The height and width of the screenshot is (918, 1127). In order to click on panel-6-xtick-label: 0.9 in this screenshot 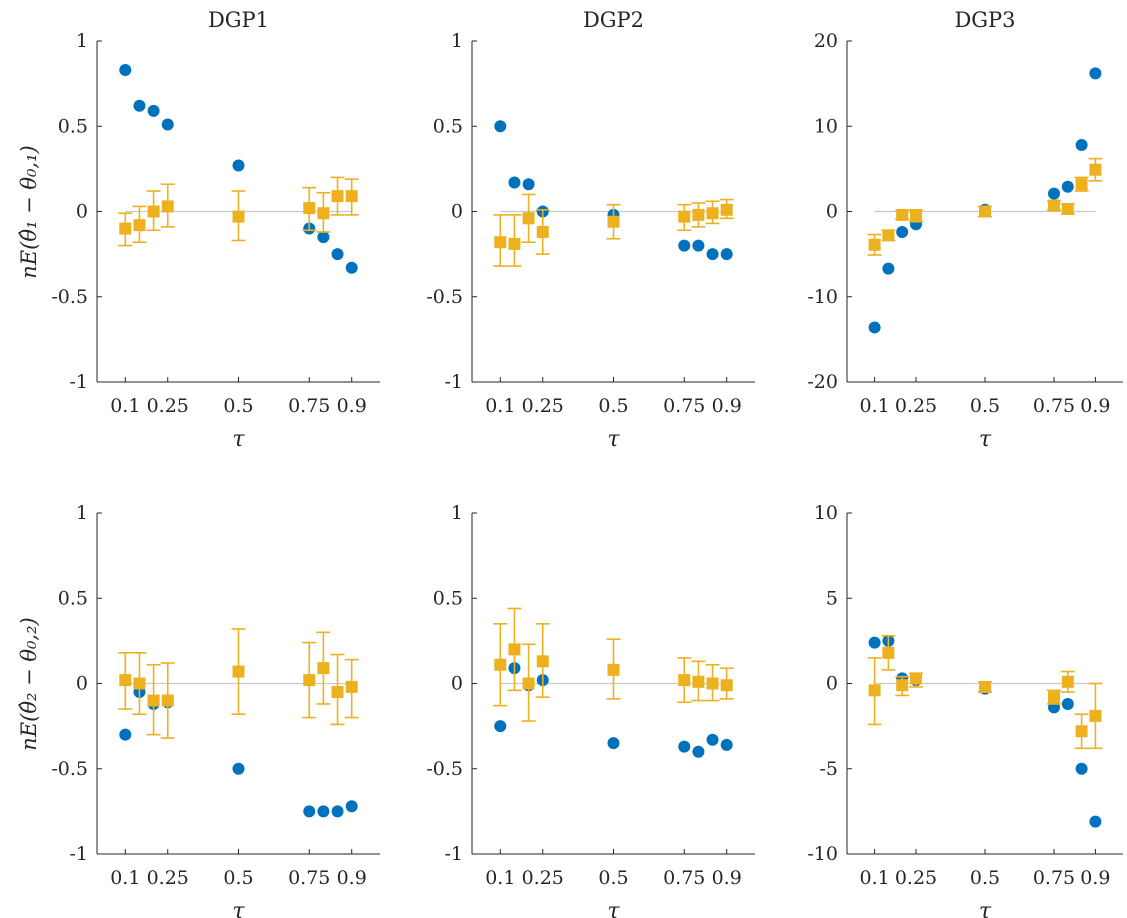, I will do `click(1095, 878)`.